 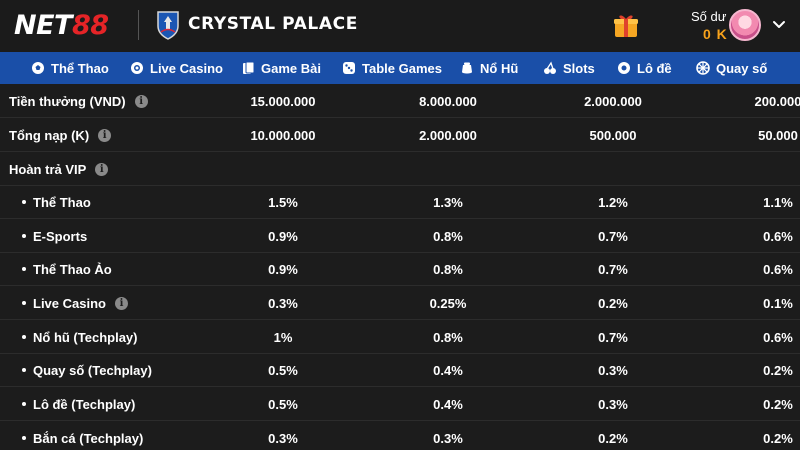 I want to click on table-cell: 0.4%, so click(x=448, y=404).